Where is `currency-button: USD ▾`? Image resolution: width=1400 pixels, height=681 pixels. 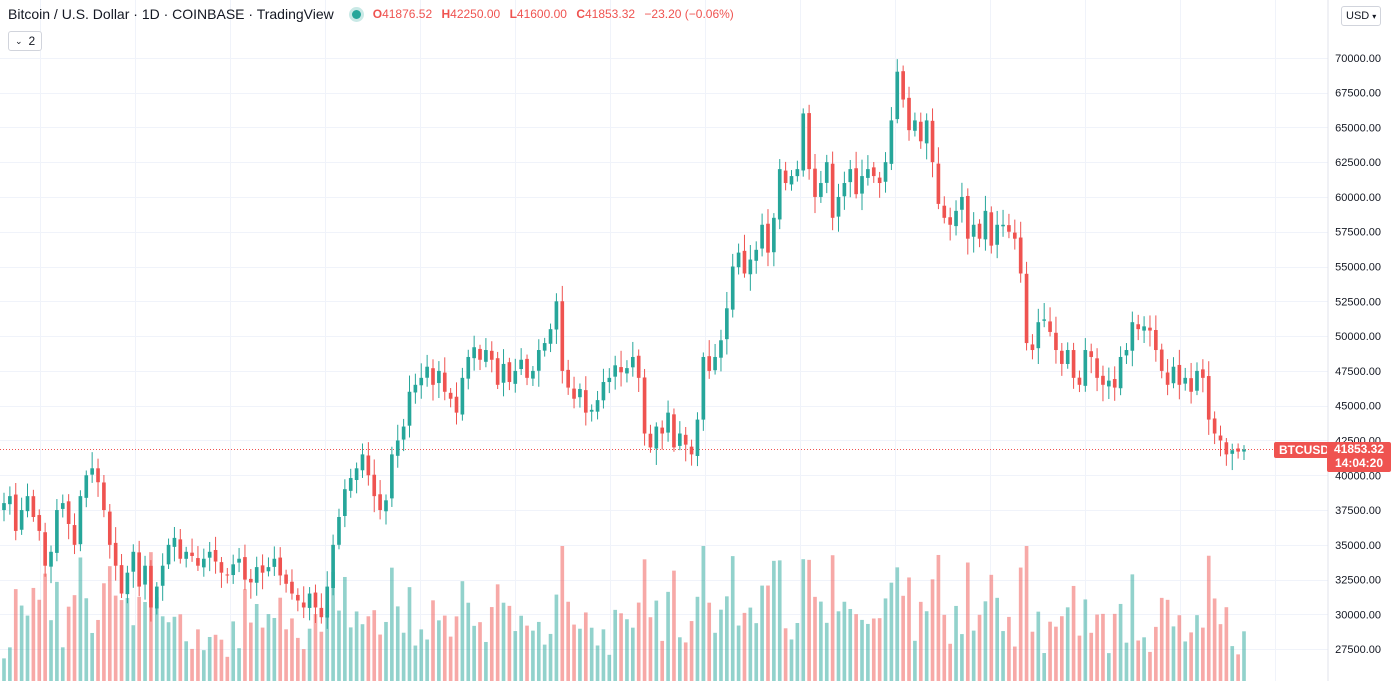
currency-button: USD ▾ is located at coordinates (1361, 16).